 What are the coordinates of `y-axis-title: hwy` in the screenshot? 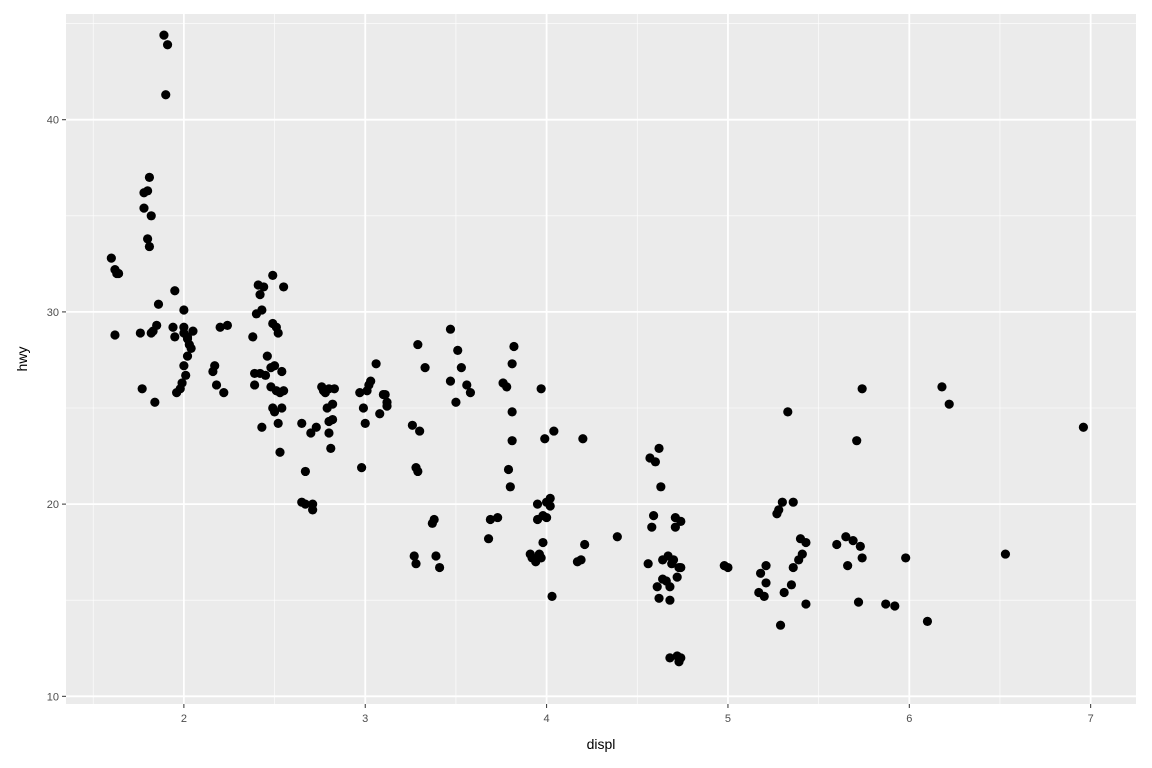 It's located at (22, 359).